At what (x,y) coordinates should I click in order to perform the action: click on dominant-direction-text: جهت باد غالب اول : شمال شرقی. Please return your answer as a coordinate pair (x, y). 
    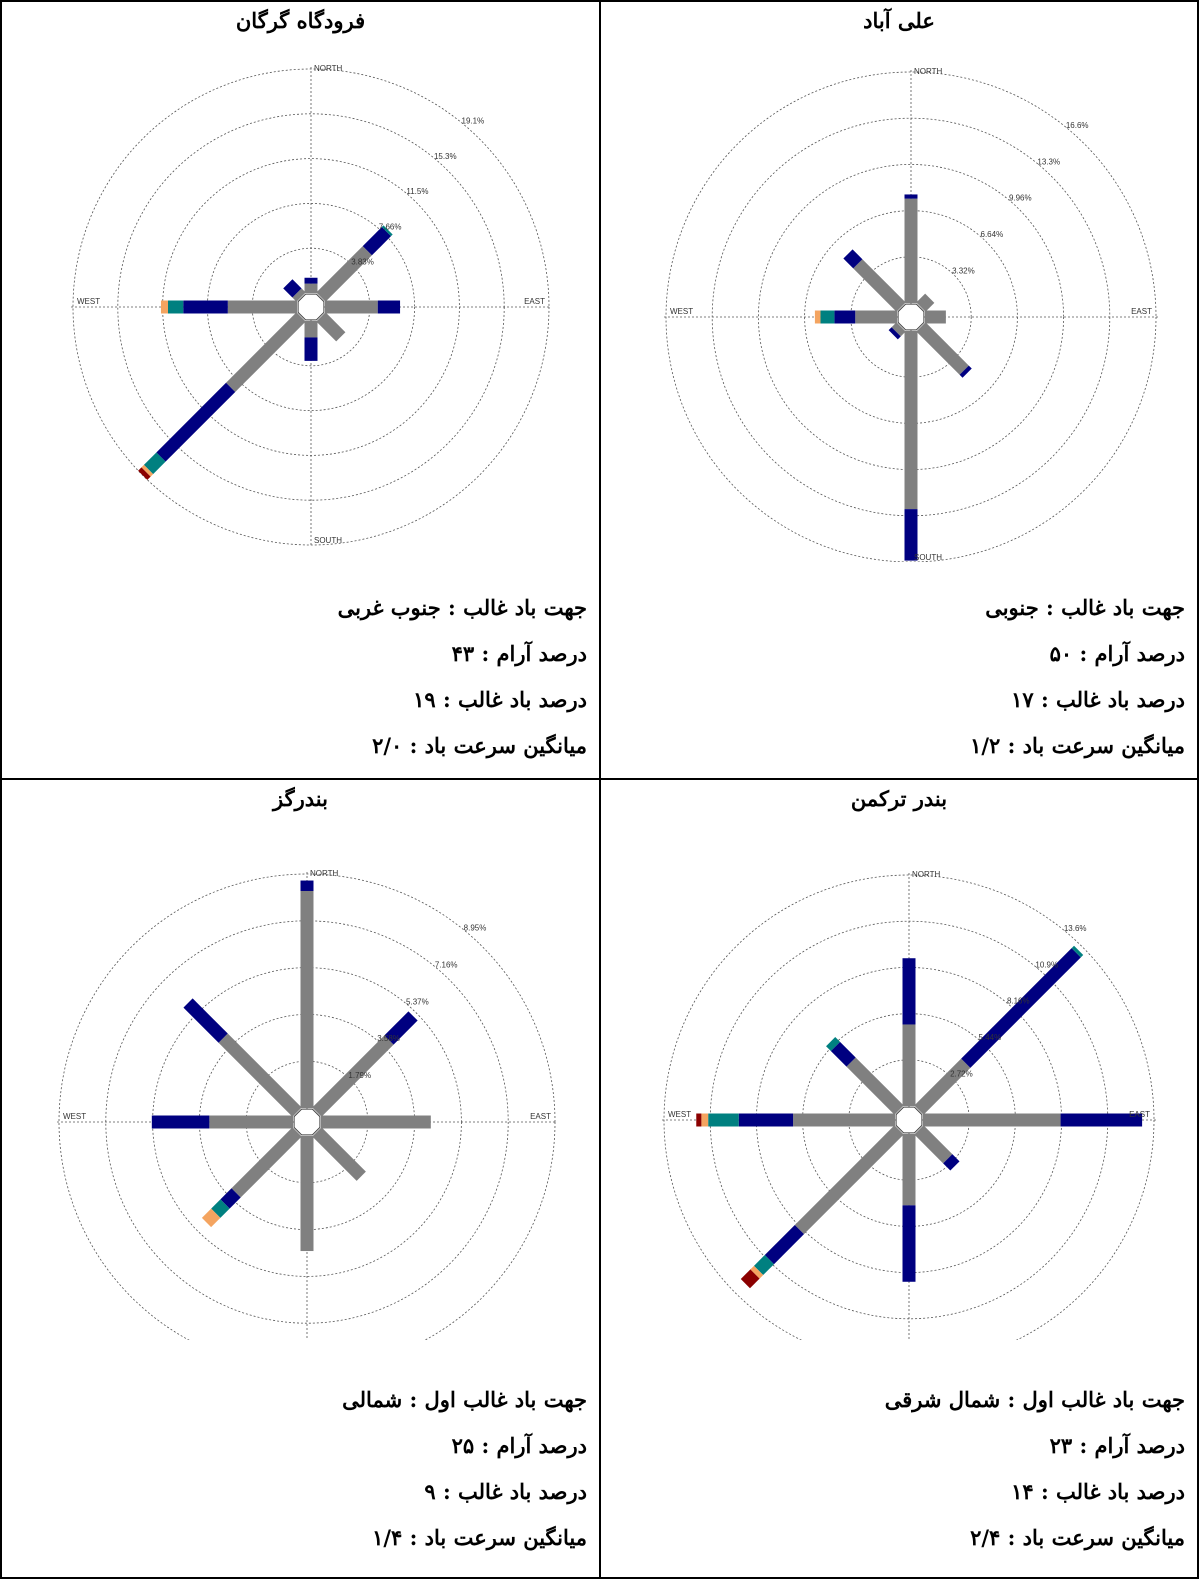
    Looking at the image, I should click on (1034, 1399).